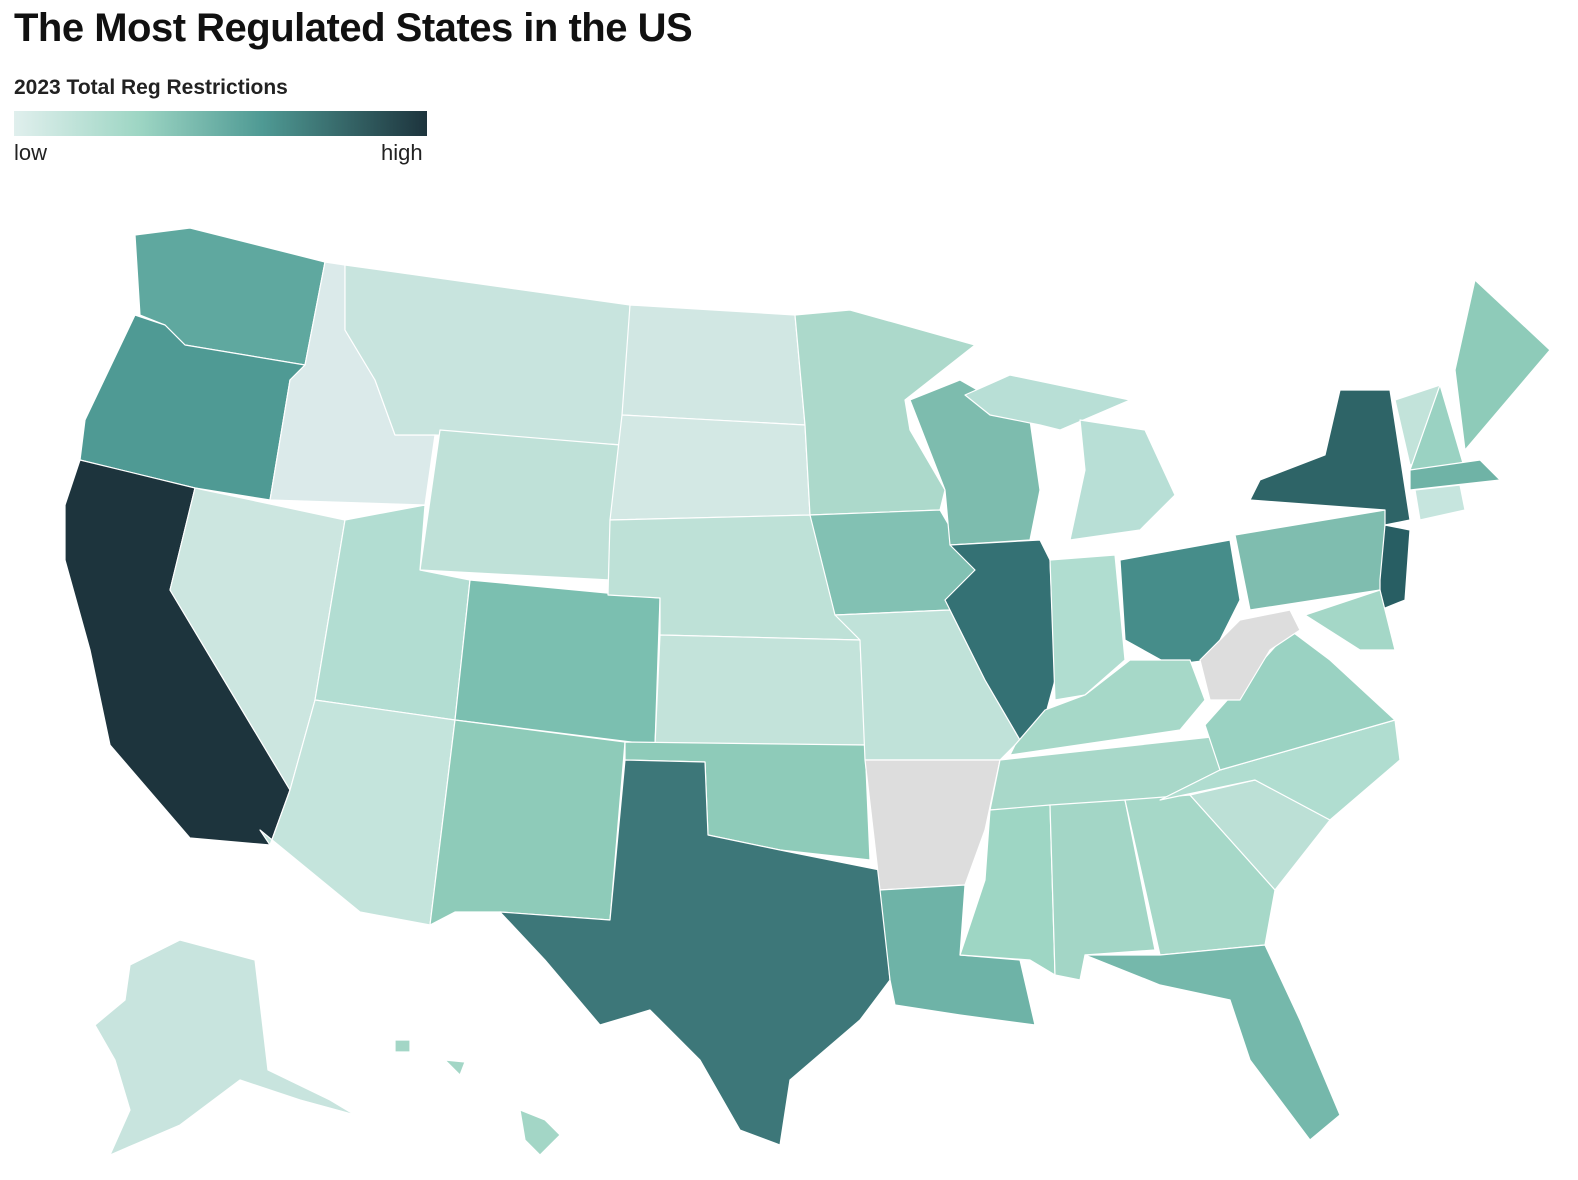 The image size is (1578, 1180). What do you see at coordinates (31, 152) in the screenshot?
I see `legend-low: low` at bounding box center [31, 152].